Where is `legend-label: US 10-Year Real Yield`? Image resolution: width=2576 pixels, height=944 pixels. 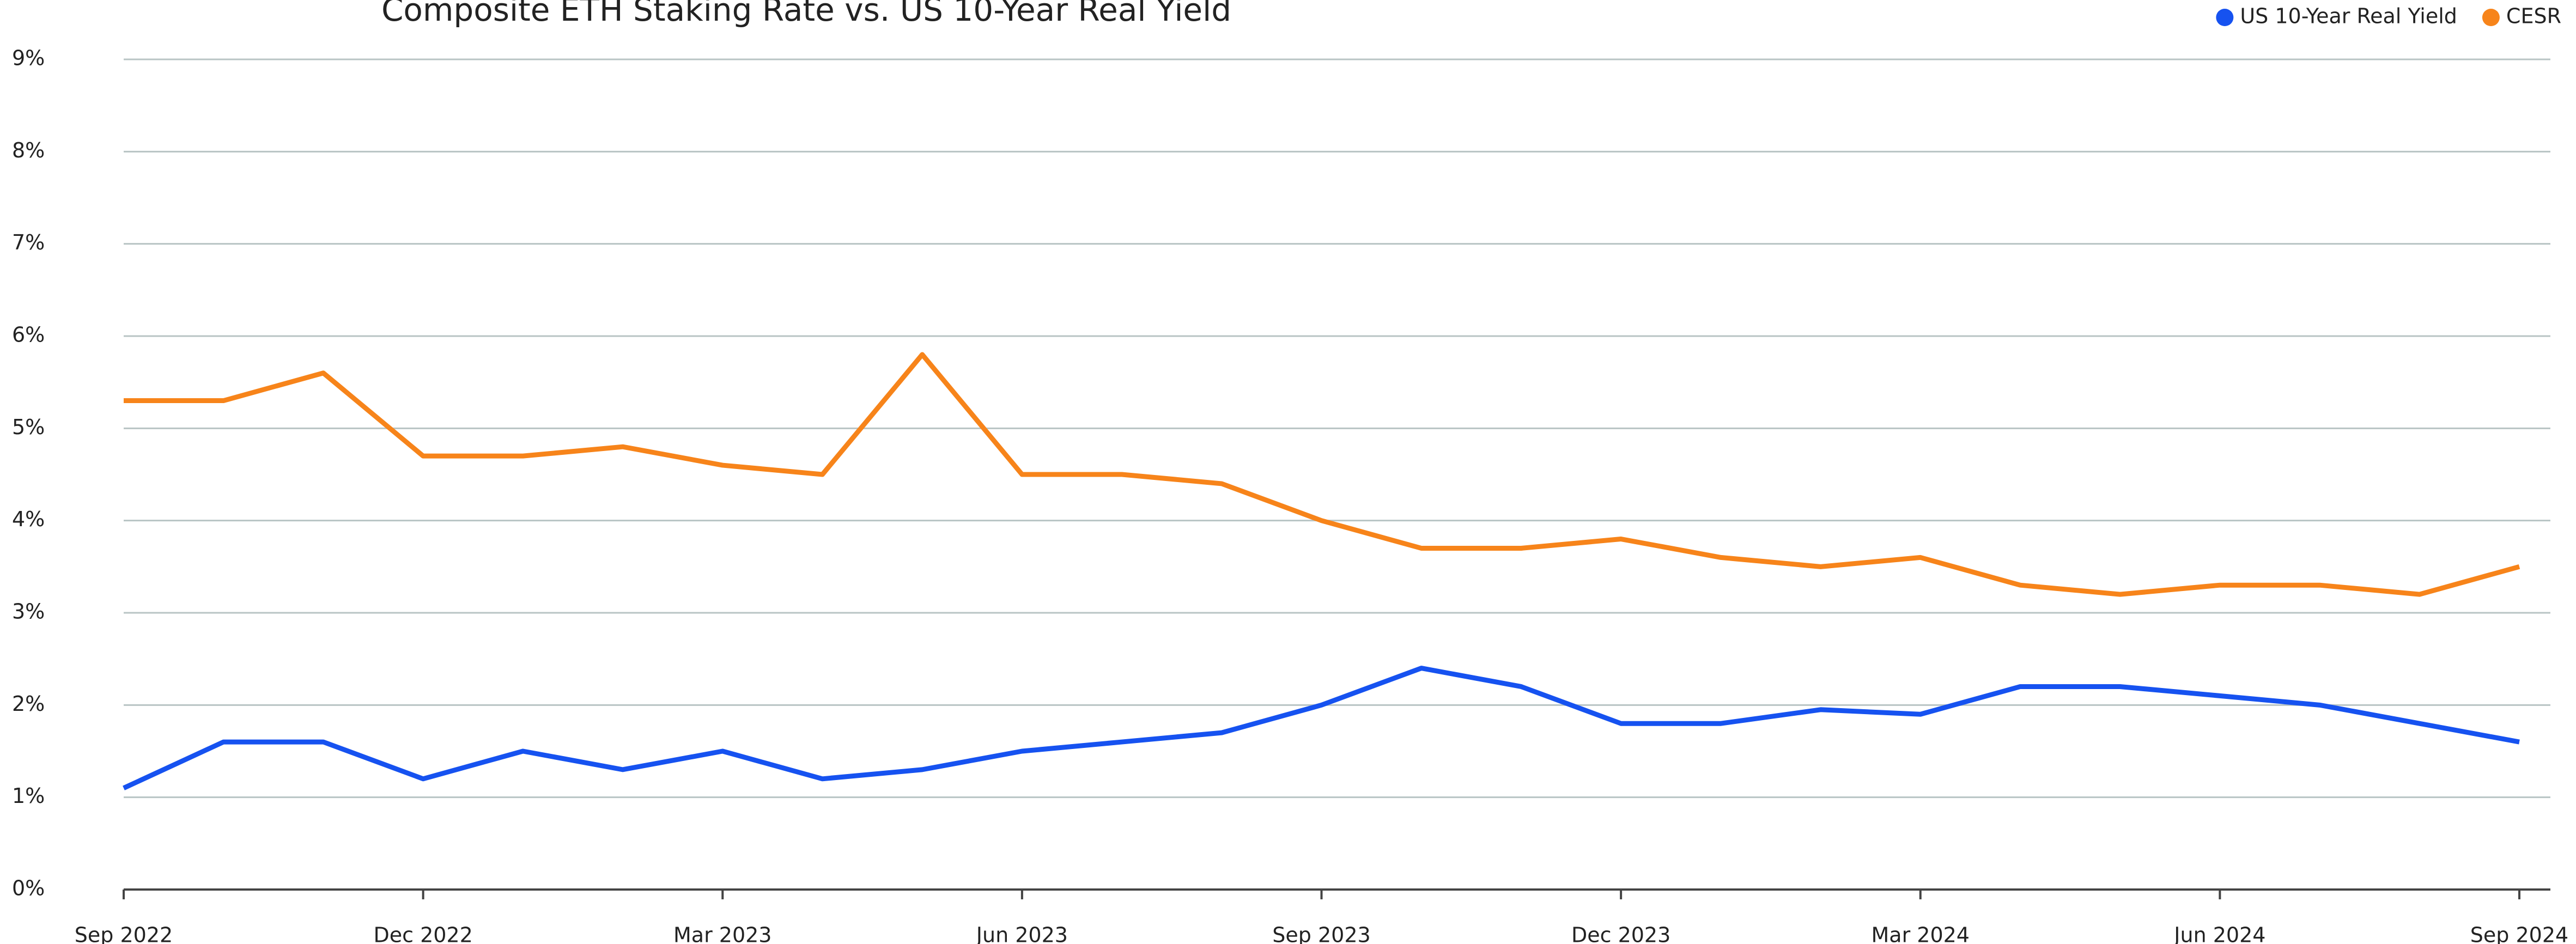
legend-label: US 10-Year Real Yield is located at coordinates (2348, 16).